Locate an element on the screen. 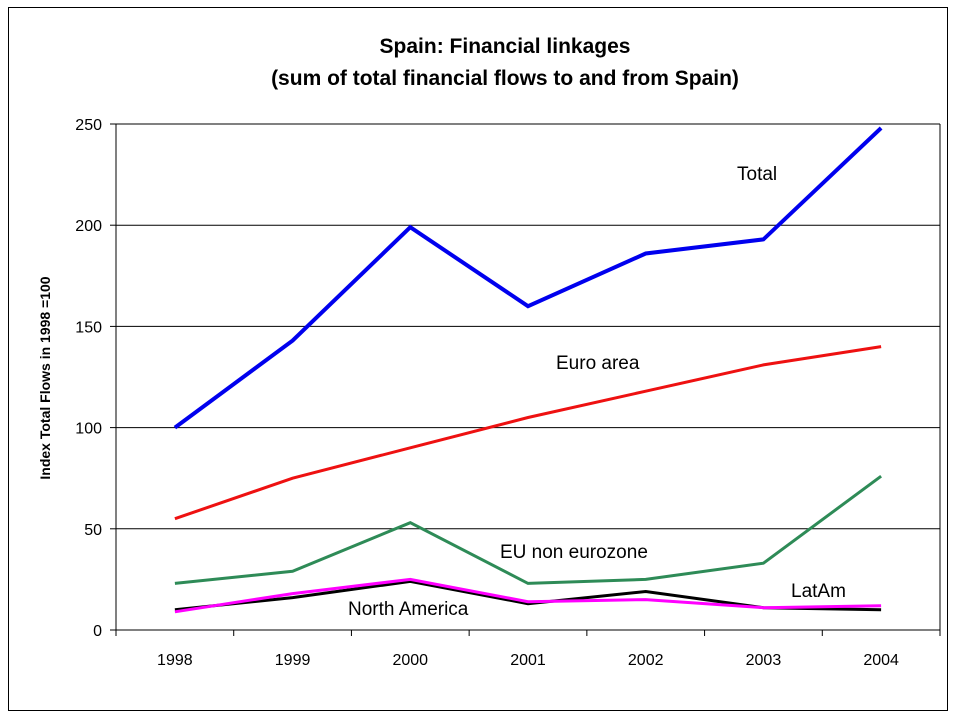  x-tick-label: 1999 is located at coordinates (293, 660).